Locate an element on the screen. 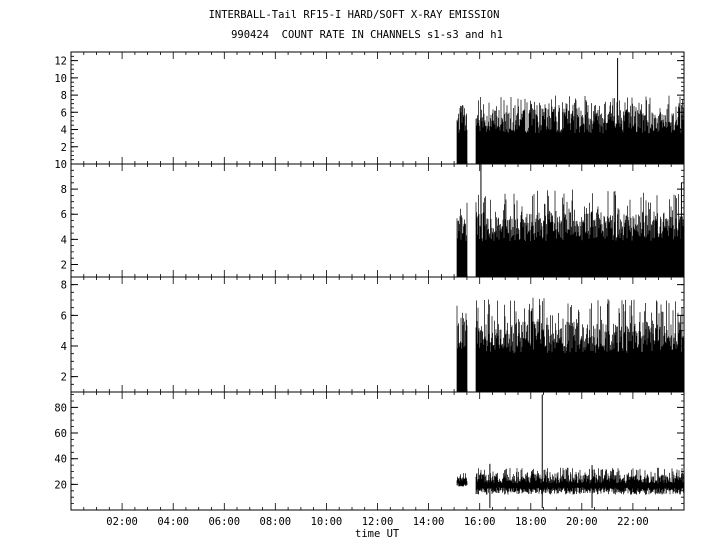 The height and width of the screenshot is (550, 720). panel-3-y-tick-label-4: 4 is located at coordinates (64, 347).